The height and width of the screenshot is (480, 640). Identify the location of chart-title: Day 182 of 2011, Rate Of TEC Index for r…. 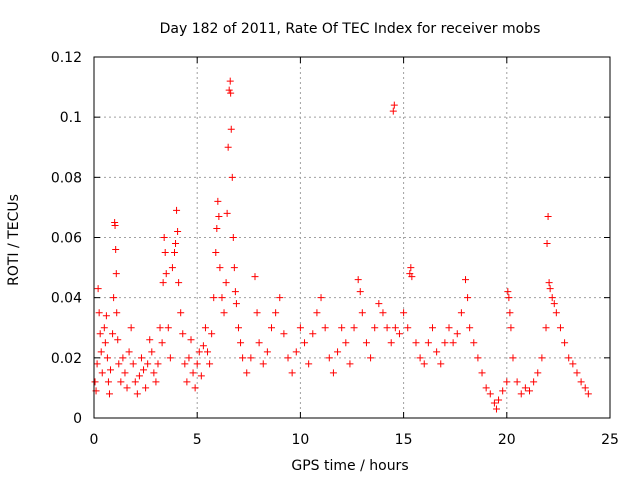
(350, 29).